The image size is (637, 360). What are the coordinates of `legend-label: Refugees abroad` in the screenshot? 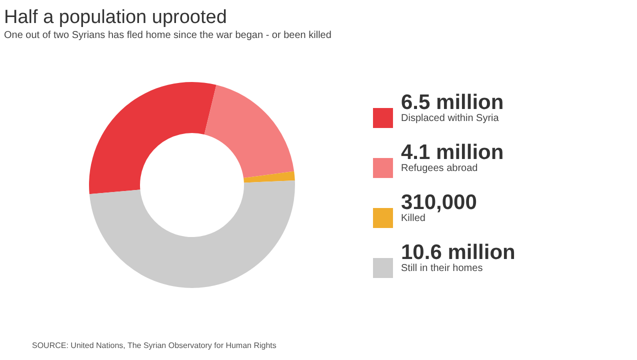 It's located at (439, 168).